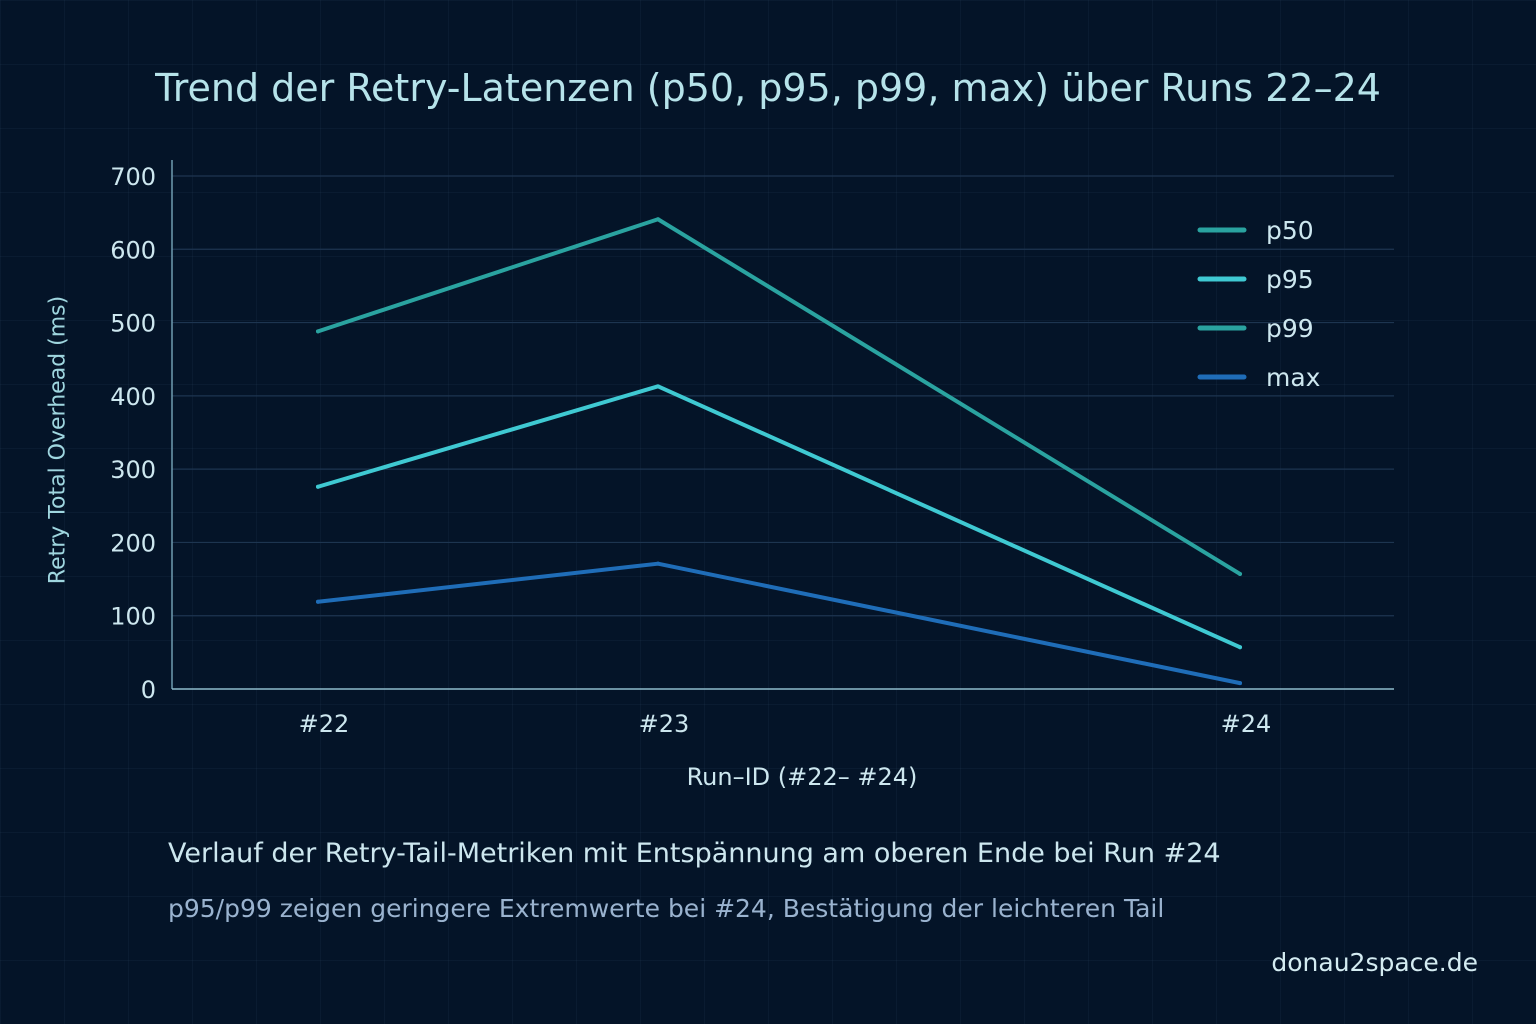  Describe the element at coordinates (133, 324) in the screenshot. I see `y-tick-label: 500` at that location.